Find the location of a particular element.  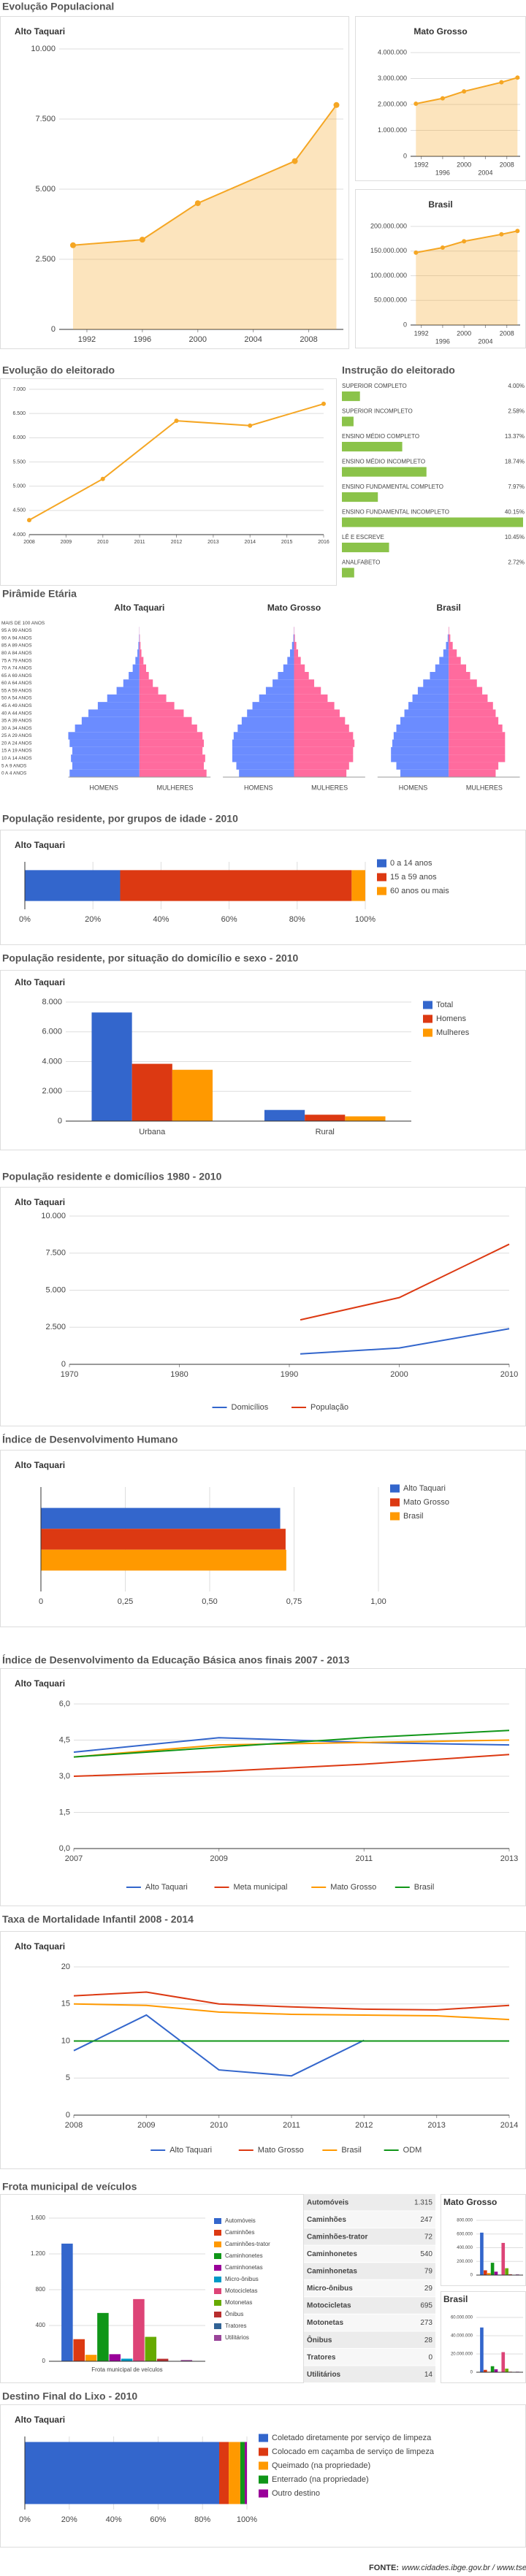

table-value: 540 is located at coordinates (426, 2254).